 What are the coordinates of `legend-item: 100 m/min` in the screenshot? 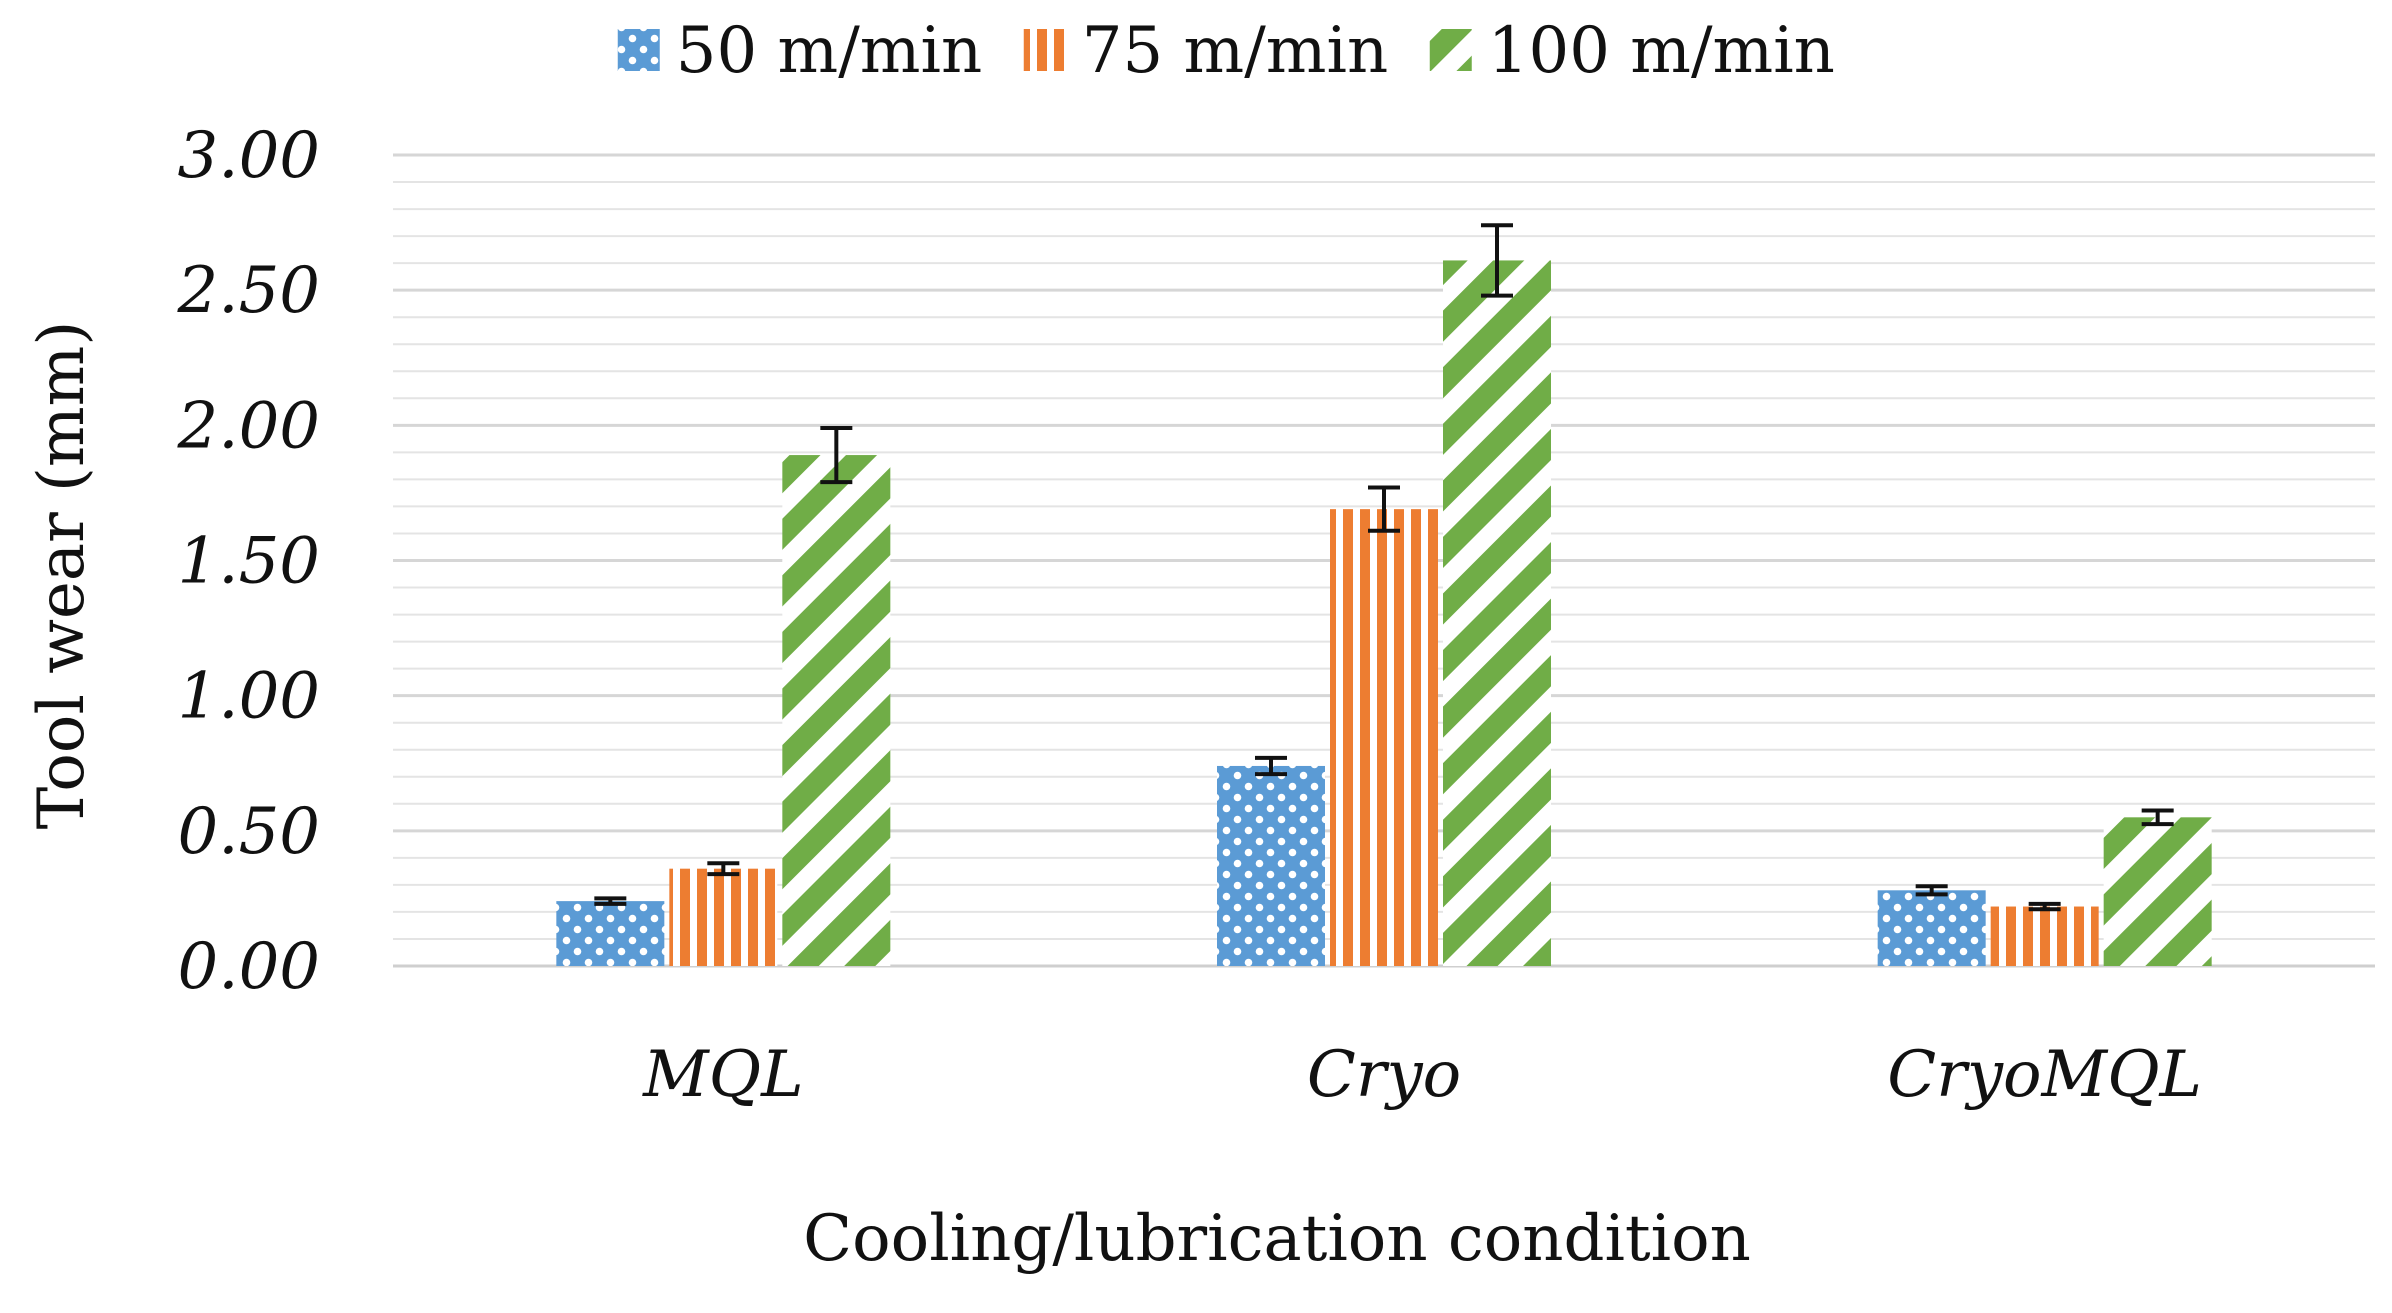 It's located at (1632, 51).